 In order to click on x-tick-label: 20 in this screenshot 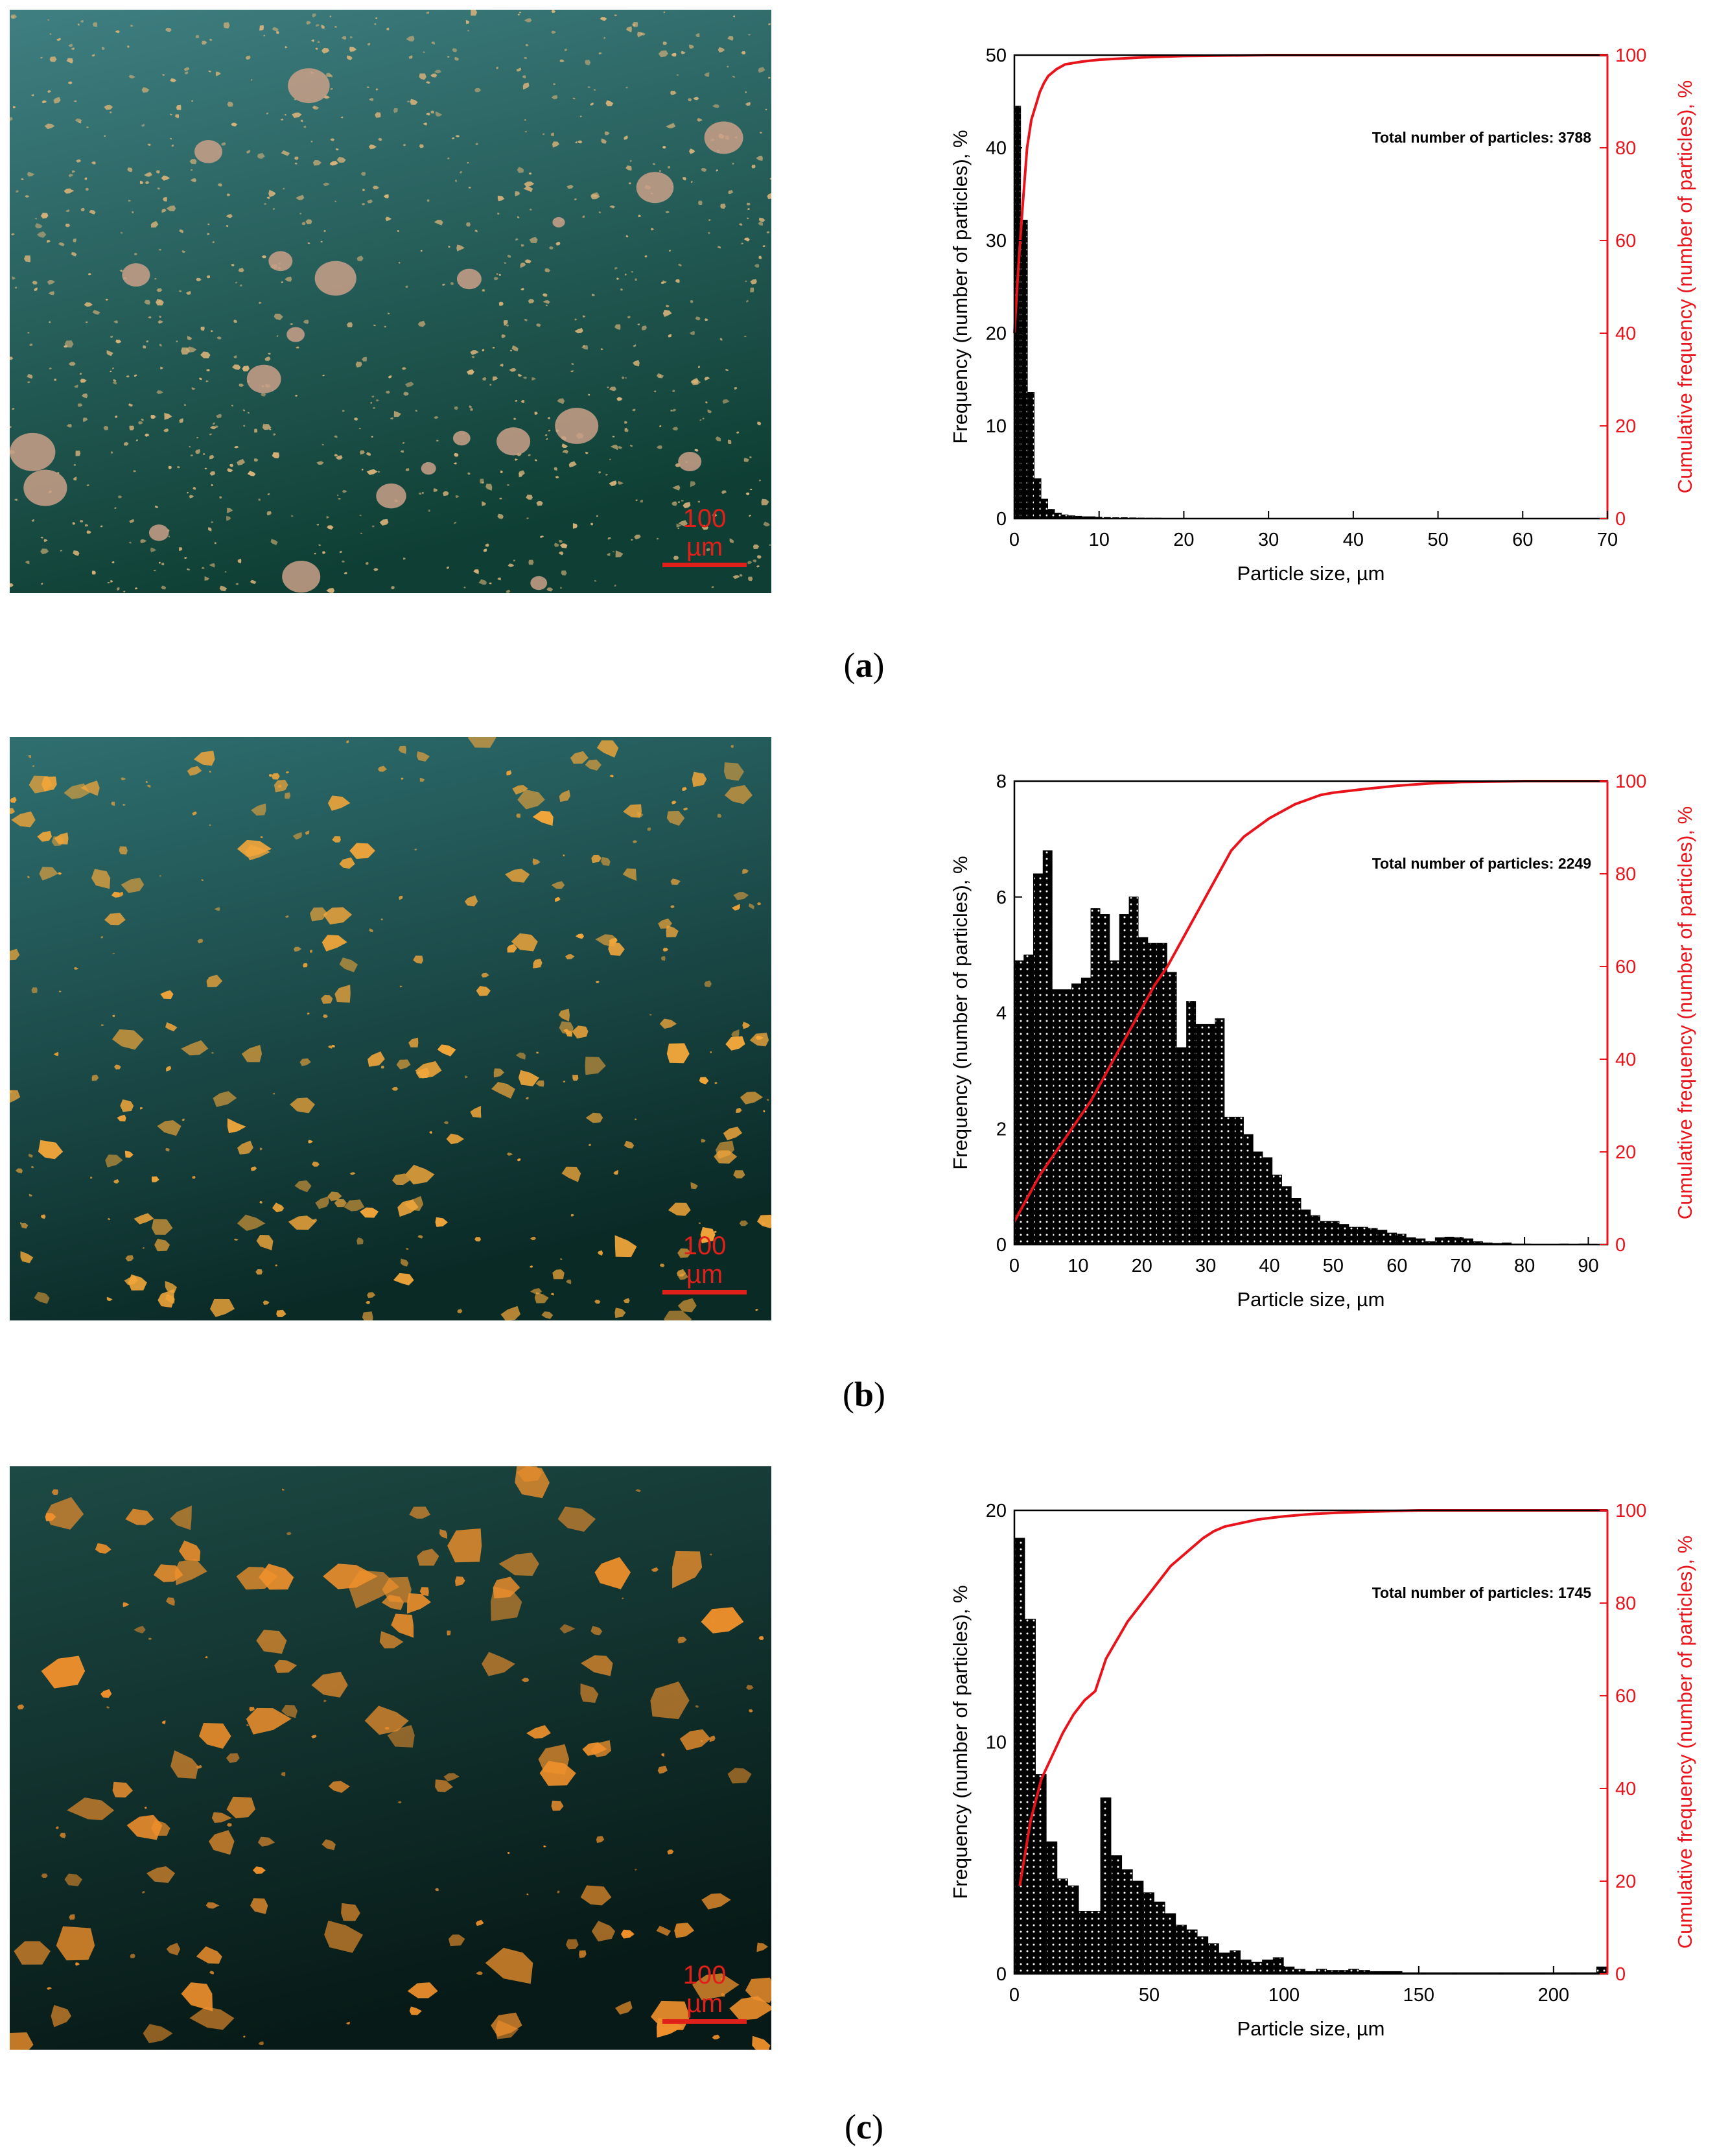, I will do `click(1142, 1266)`.